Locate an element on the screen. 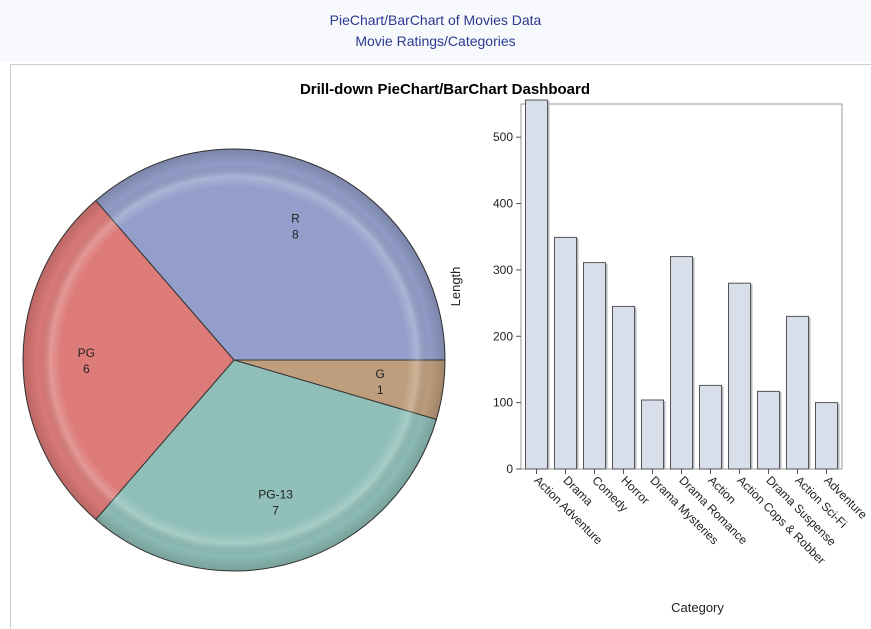 The height and width of the screenshot is (629, 871). y-tick-label: 300 is located at coordinates (503, 270).